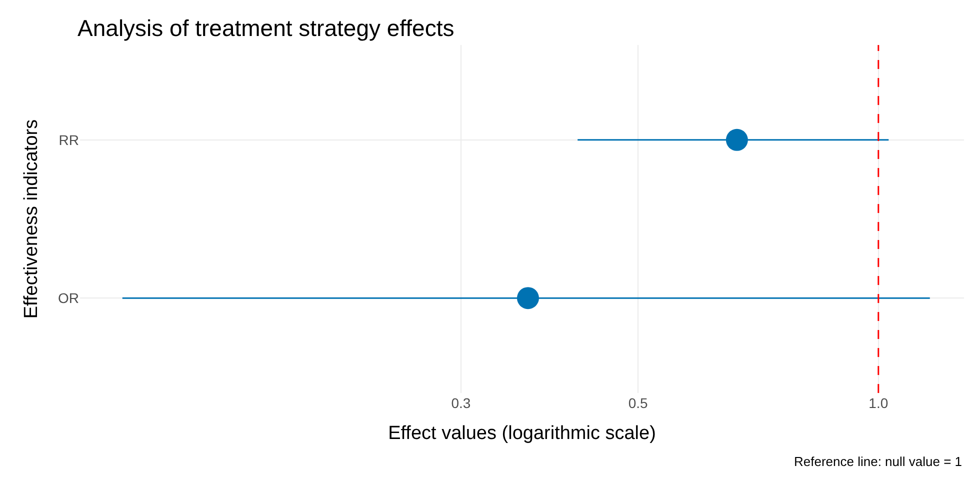  I want to click on chart-title: Analysis of treatment strategy effects, so click(266, 27).